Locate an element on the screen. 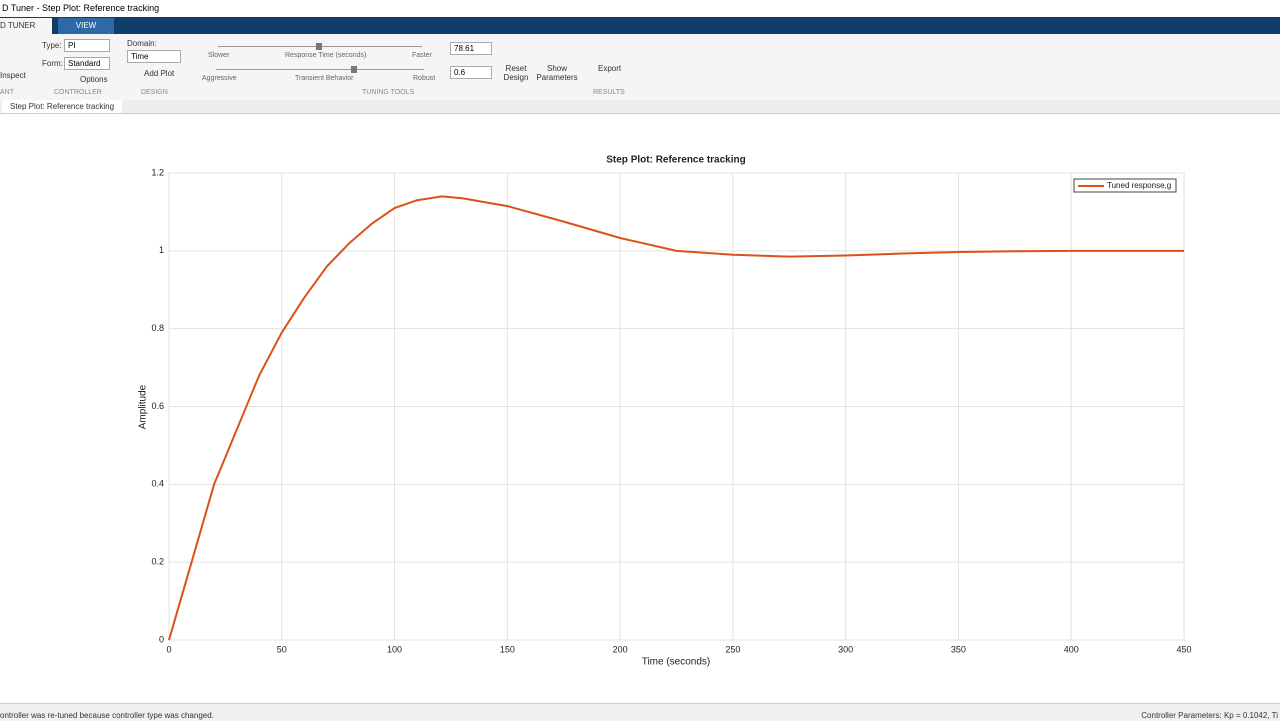 This screenshot has height=721, width=1280. y-tick-label: 0.4 is located at coordinates (157, 484).